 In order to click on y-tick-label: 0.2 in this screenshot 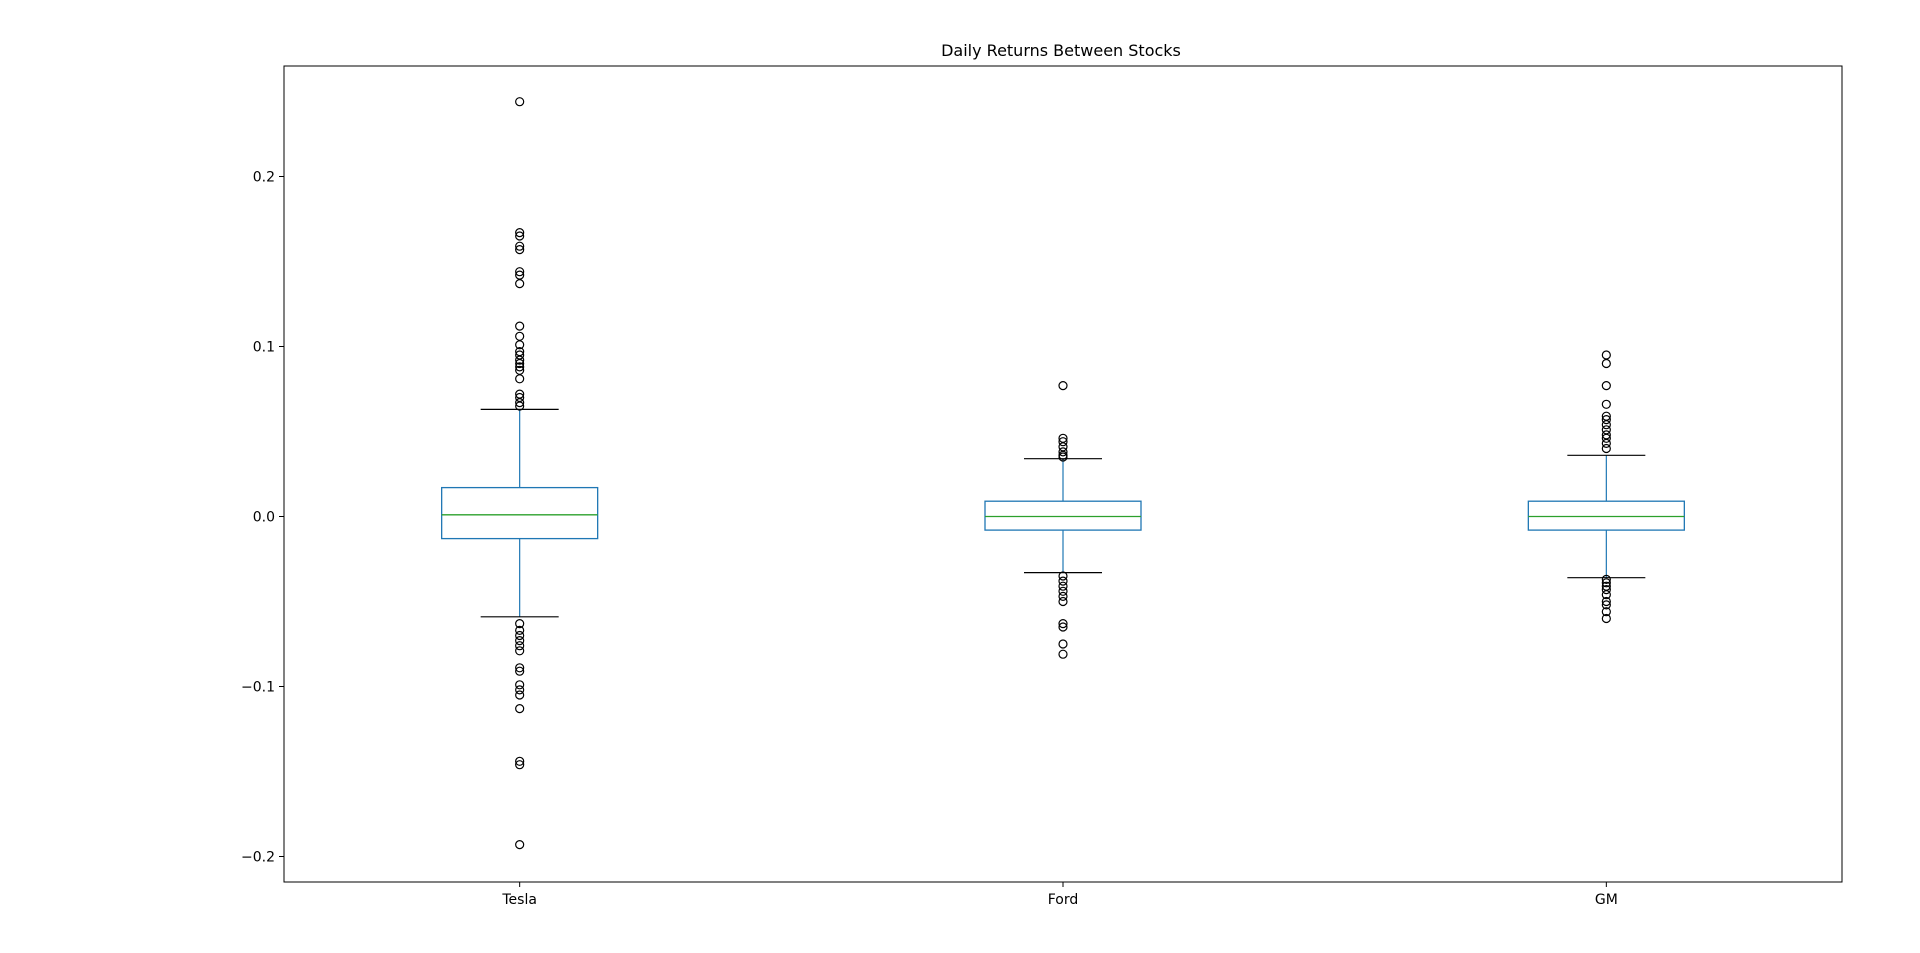, I will do `click(264, 178)`.